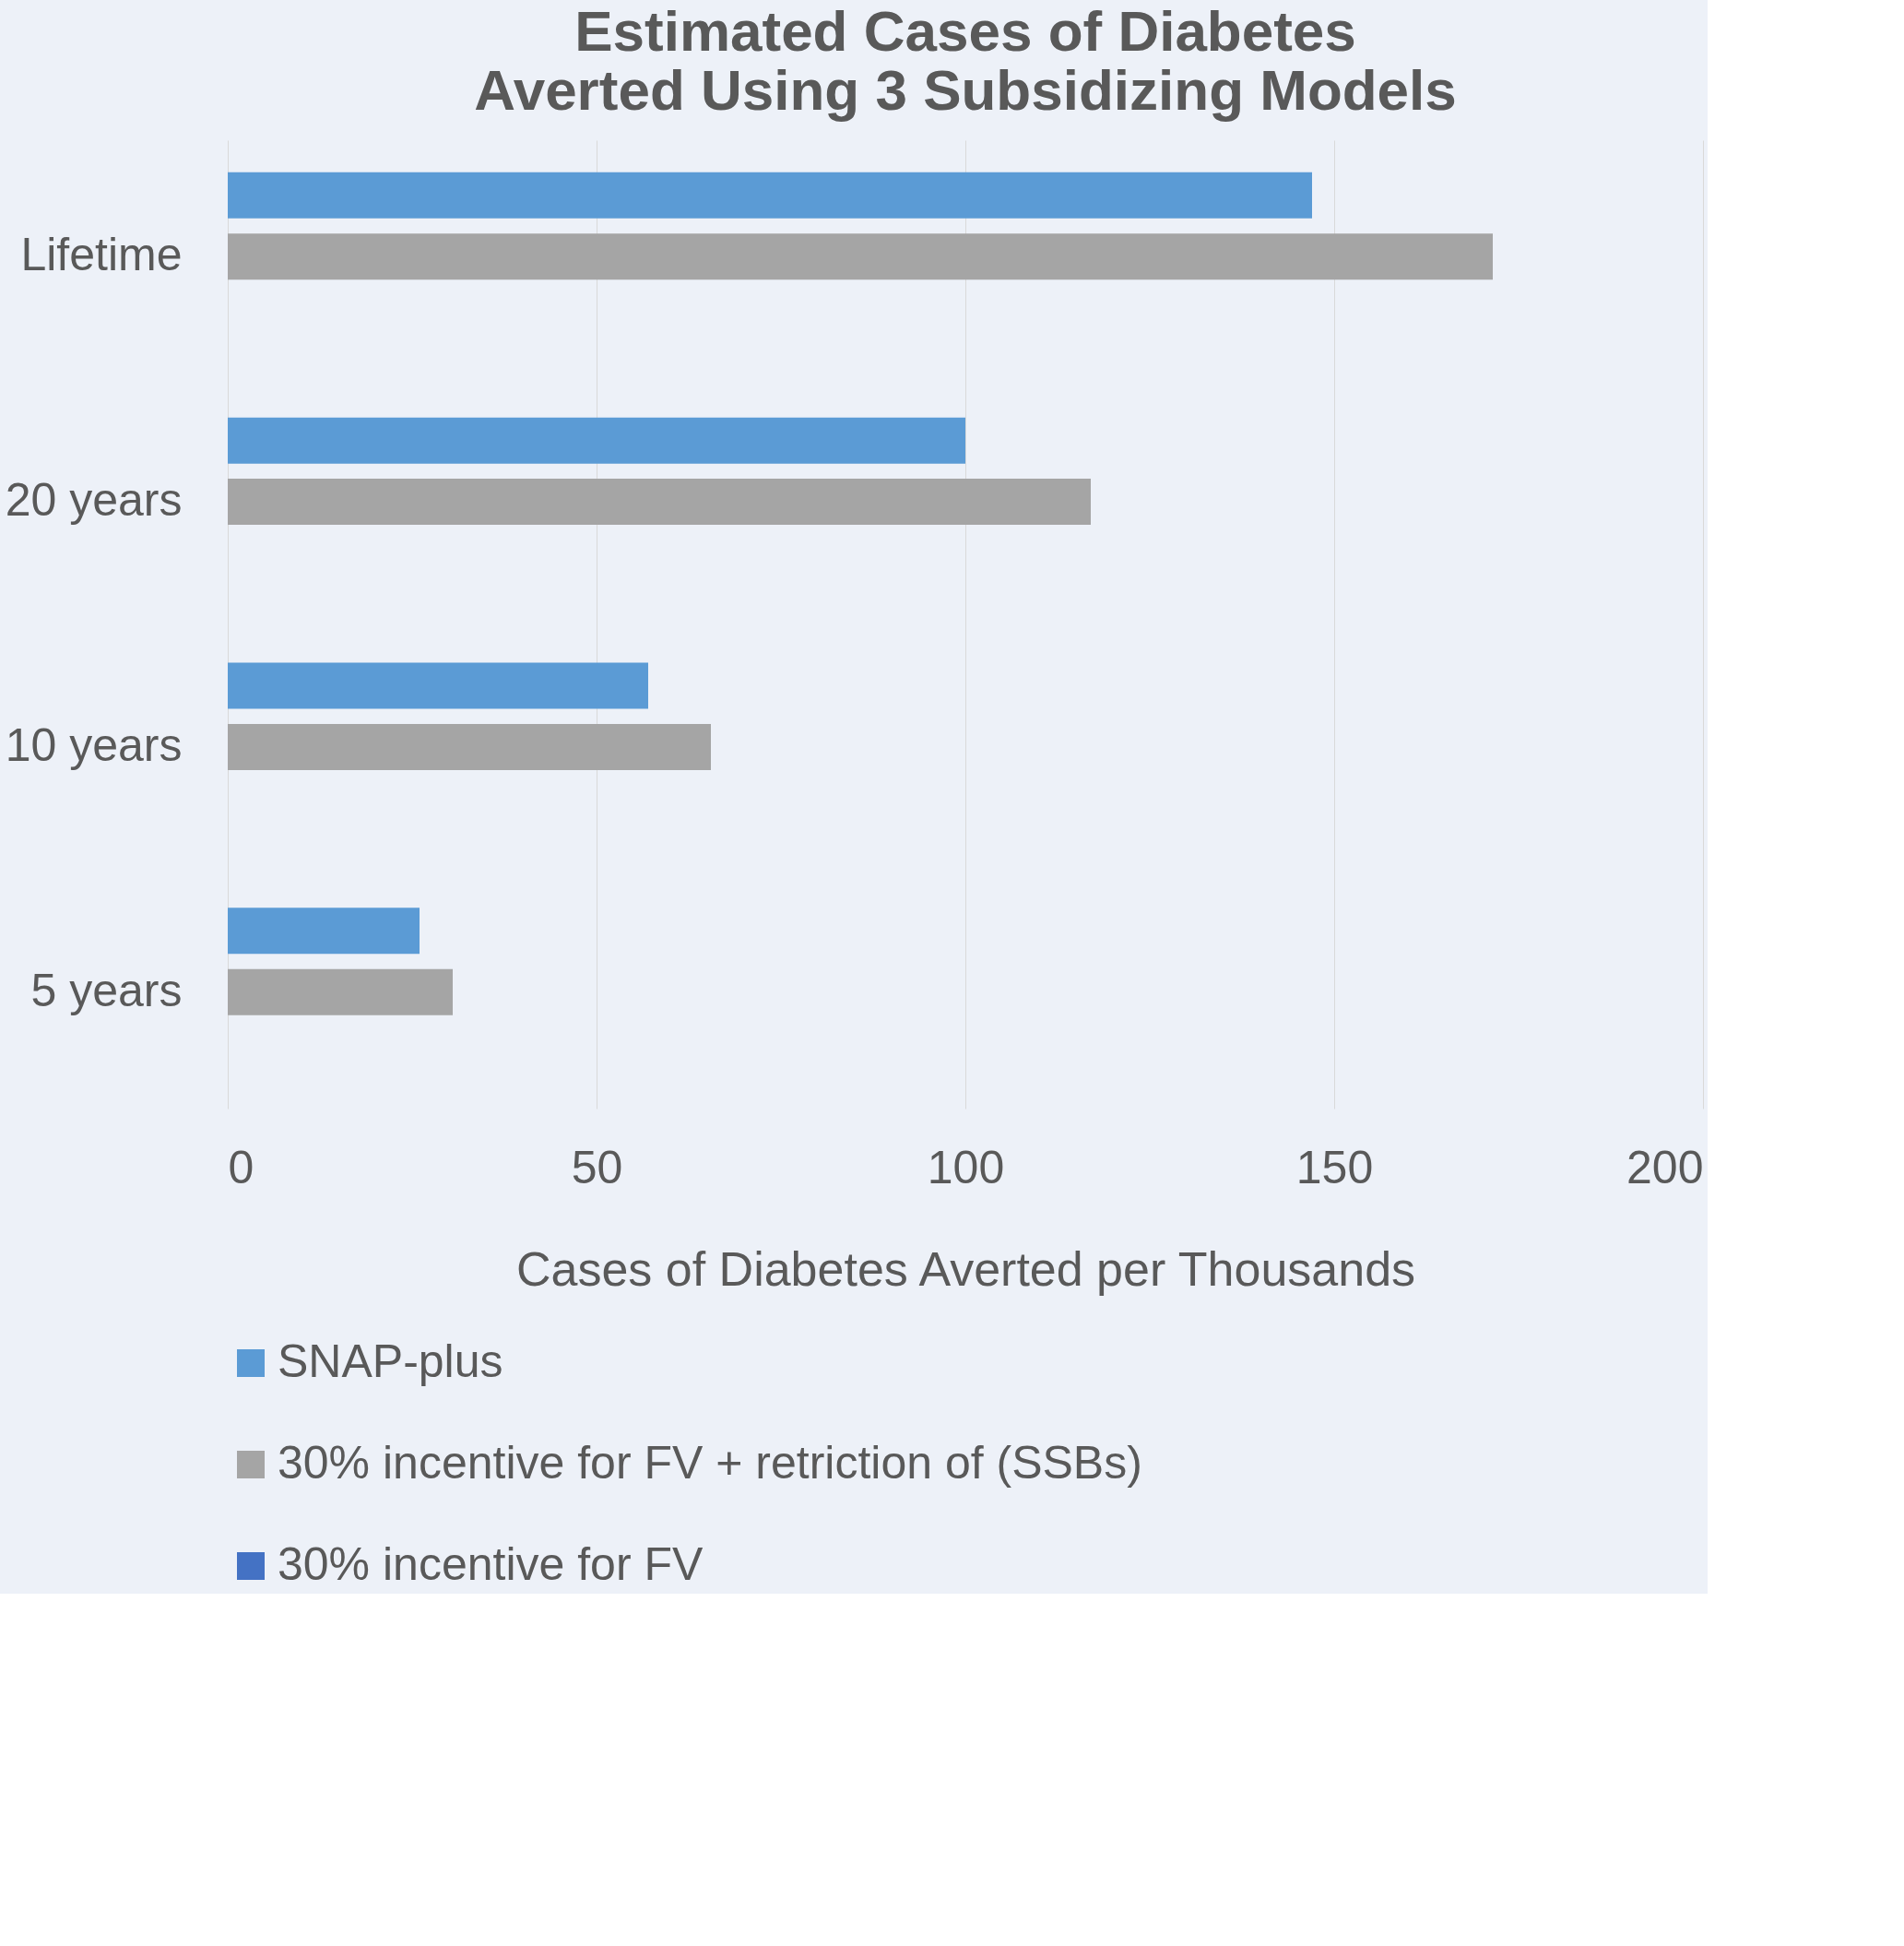  What do you see at coordinates (94, 744) in the screenshot?
I see `y-tick-label: 10 years` at bounding box center [94, 744].